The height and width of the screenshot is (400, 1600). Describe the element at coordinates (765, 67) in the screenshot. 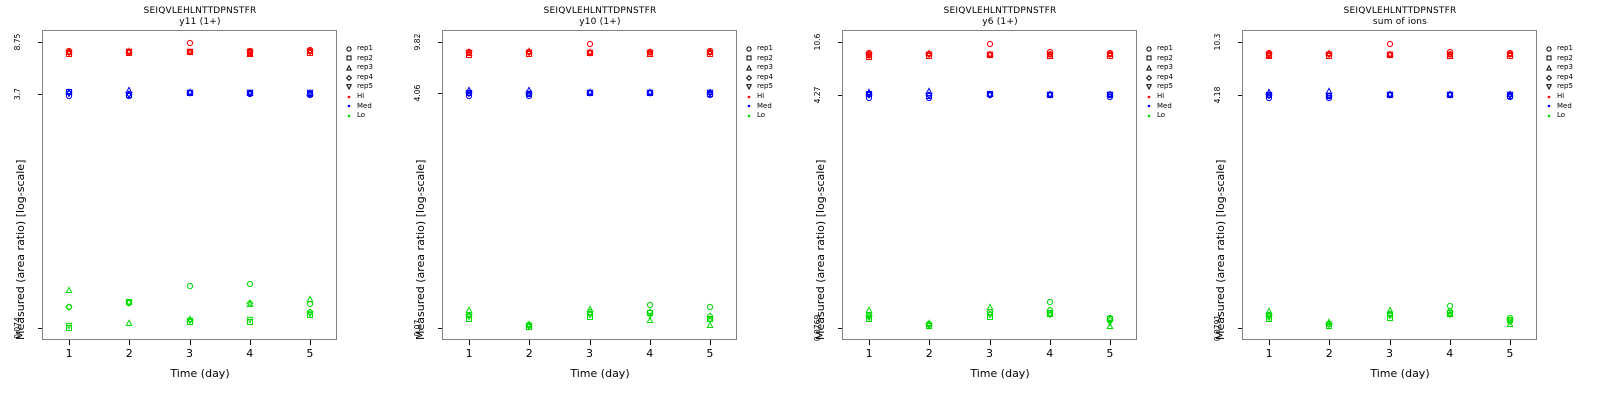

I see `legend-item-label: rep3` at that location.